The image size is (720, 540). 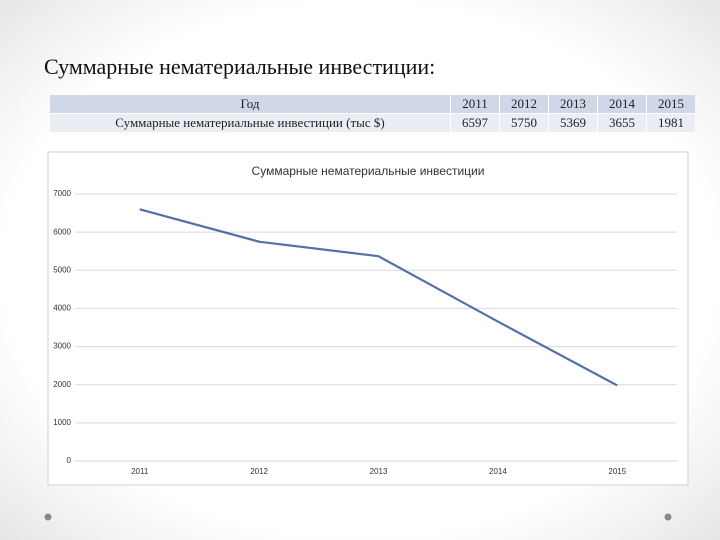 What do you see at coordinates (62, 346) in the screenshot?
I see `y-tick-label: 3000` at bounding box center [62, 346].